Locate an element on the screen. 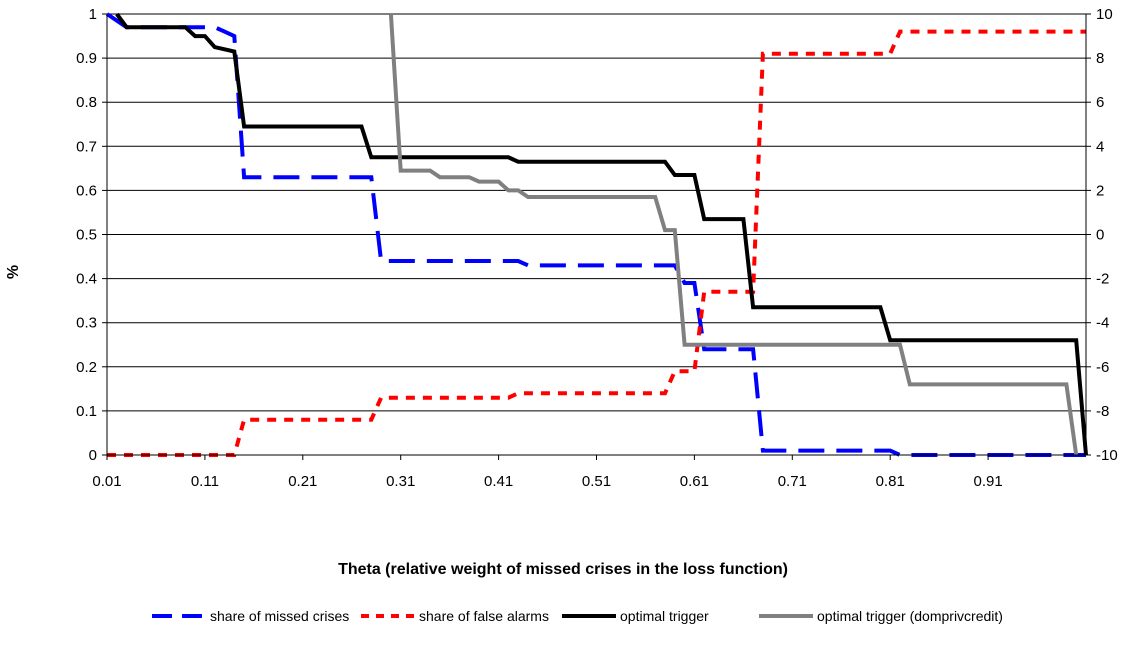 The image size is (1145, 653). x-tick-label: 0.01 is located at coordinates (106, 481).